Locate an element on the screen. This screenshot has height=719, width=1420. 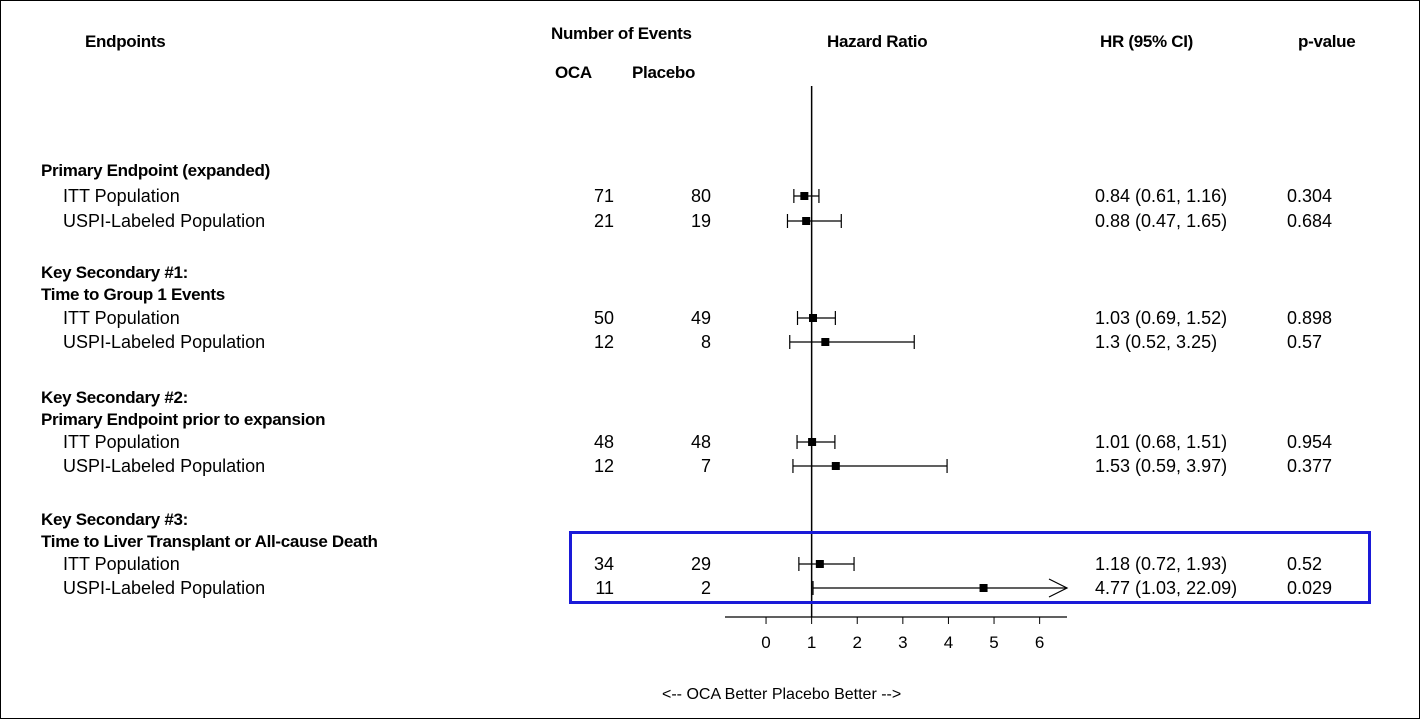
row-hr-ci: 0.88 (0.47, 1.65) is located at coordinates (1161, 221).